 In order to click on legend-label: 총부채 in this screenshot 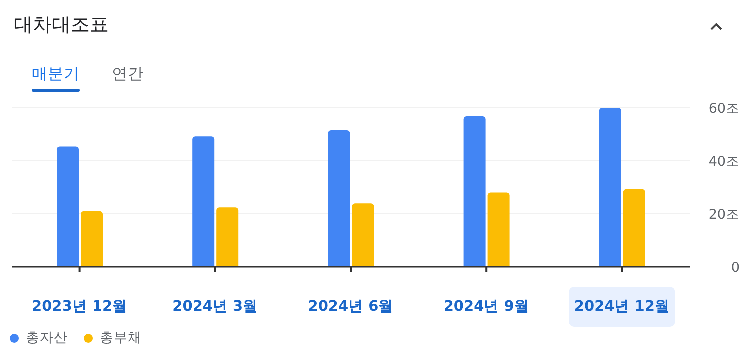, I will do `click(121, 338)`.